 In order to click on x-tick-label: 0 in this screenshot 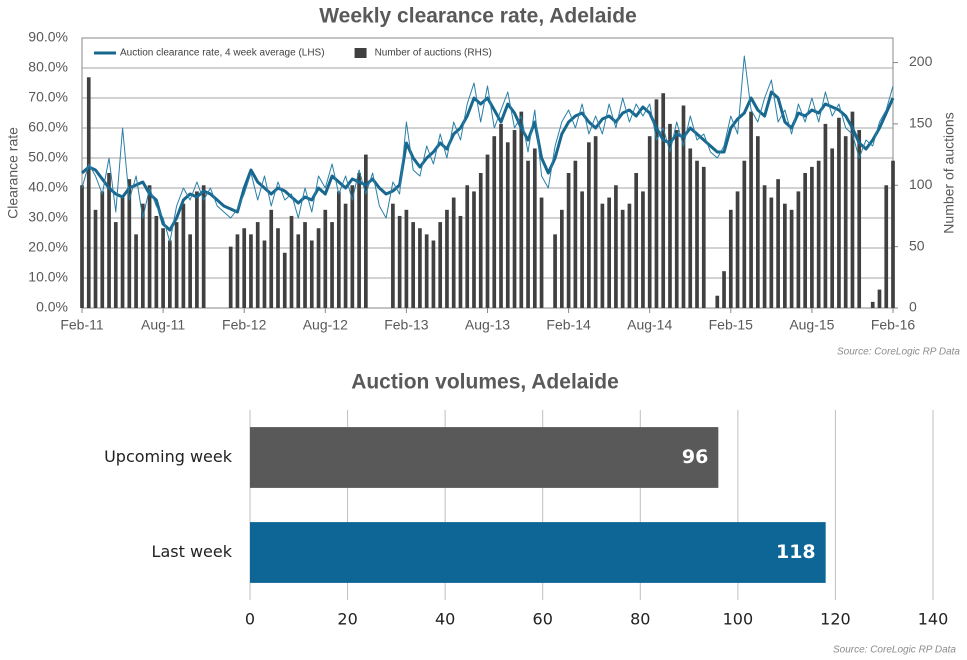, I will do `click(250, 619)`.